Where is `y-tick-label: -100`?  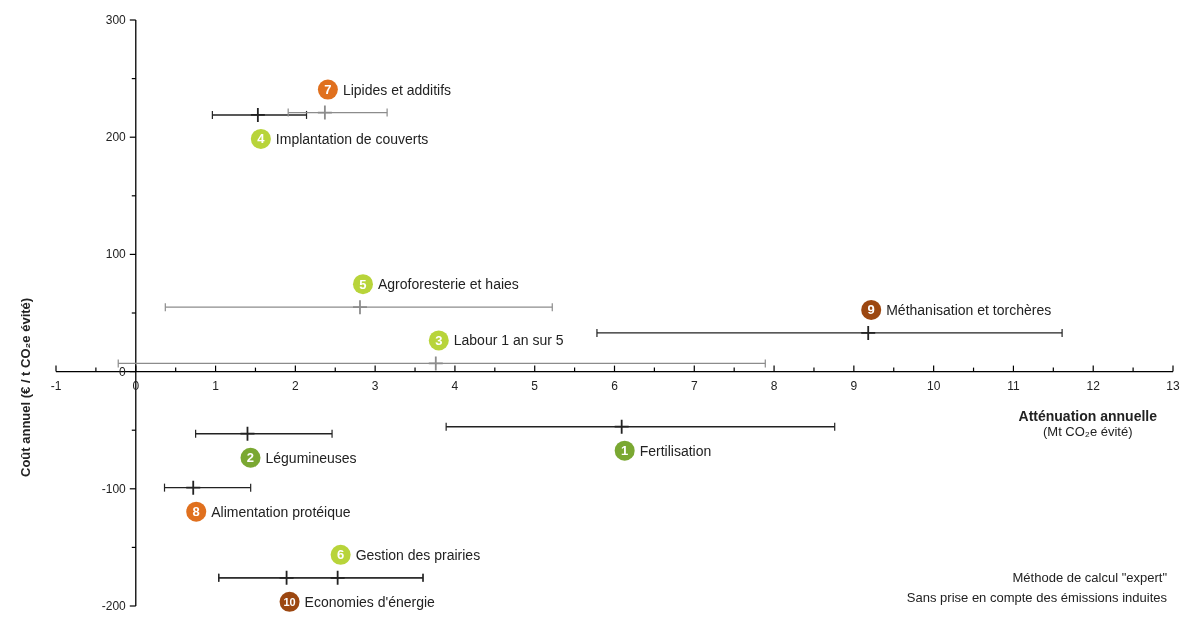 y-tick-label: -100 is located at coordinates (114, 488).